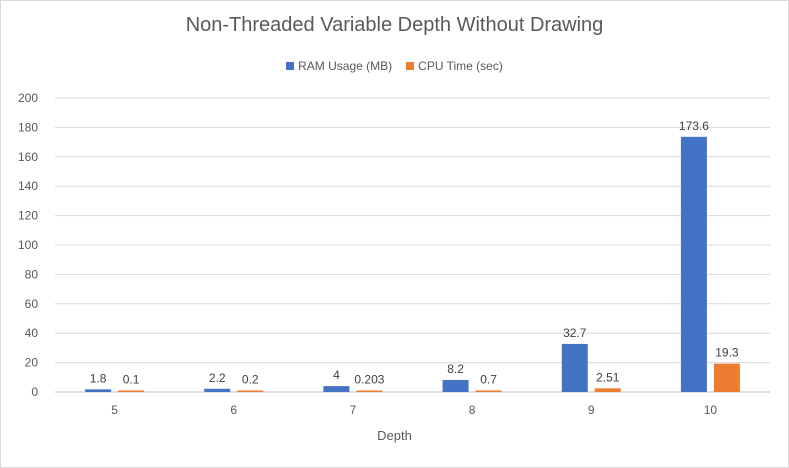 The image size is (789, 468). Describe the element at coordinates (591, 410) in the screenshot. I see `x-tick-label: 9` at that location.